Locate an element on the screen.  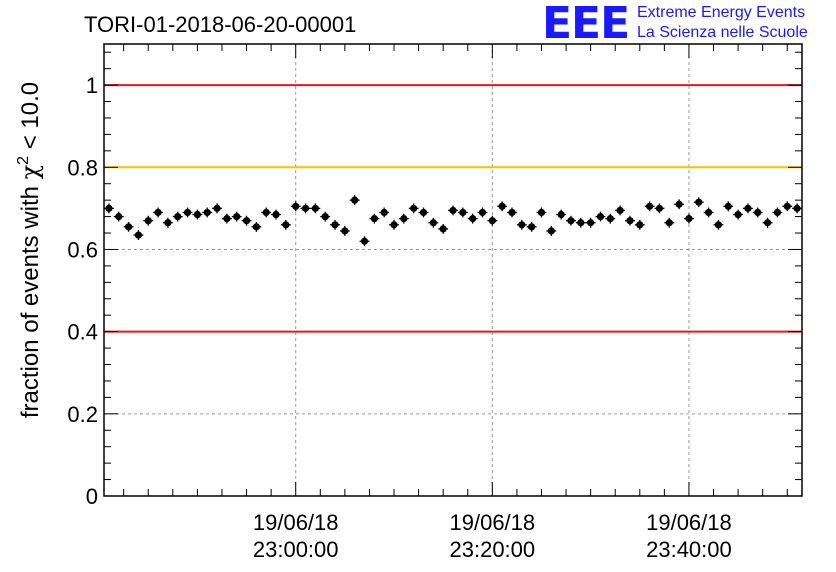
chart-title: TORI-01-2018-06-20-00001 is located at coordinates (220, 24).